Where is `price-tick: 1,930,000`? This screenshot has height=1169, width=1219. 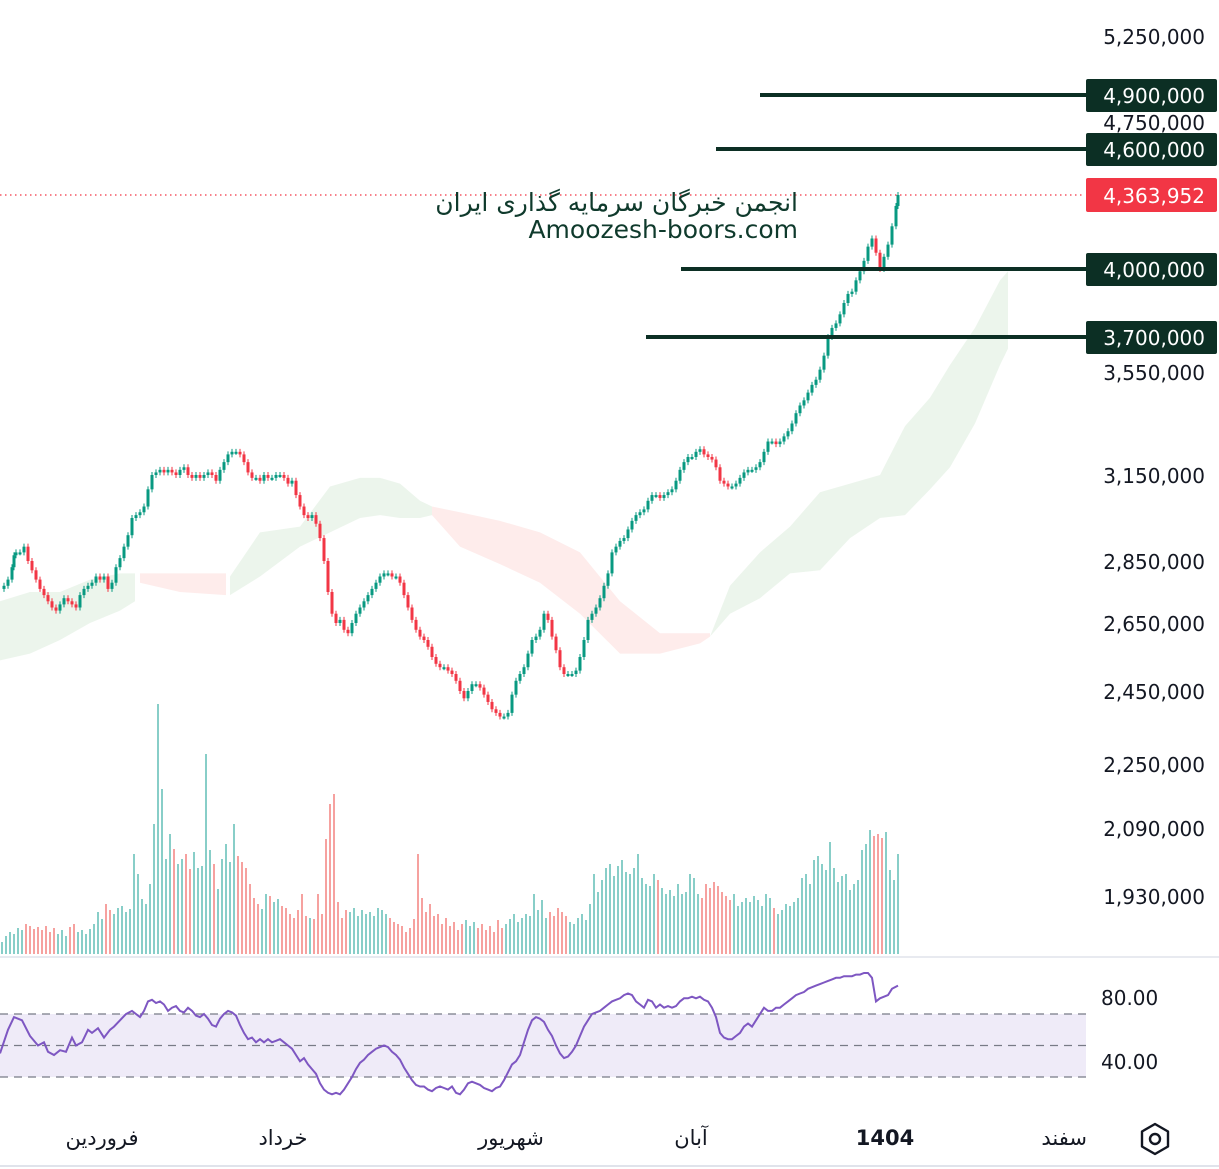 price-tick: 1,930,000 is located at coordinates (1154, 897).